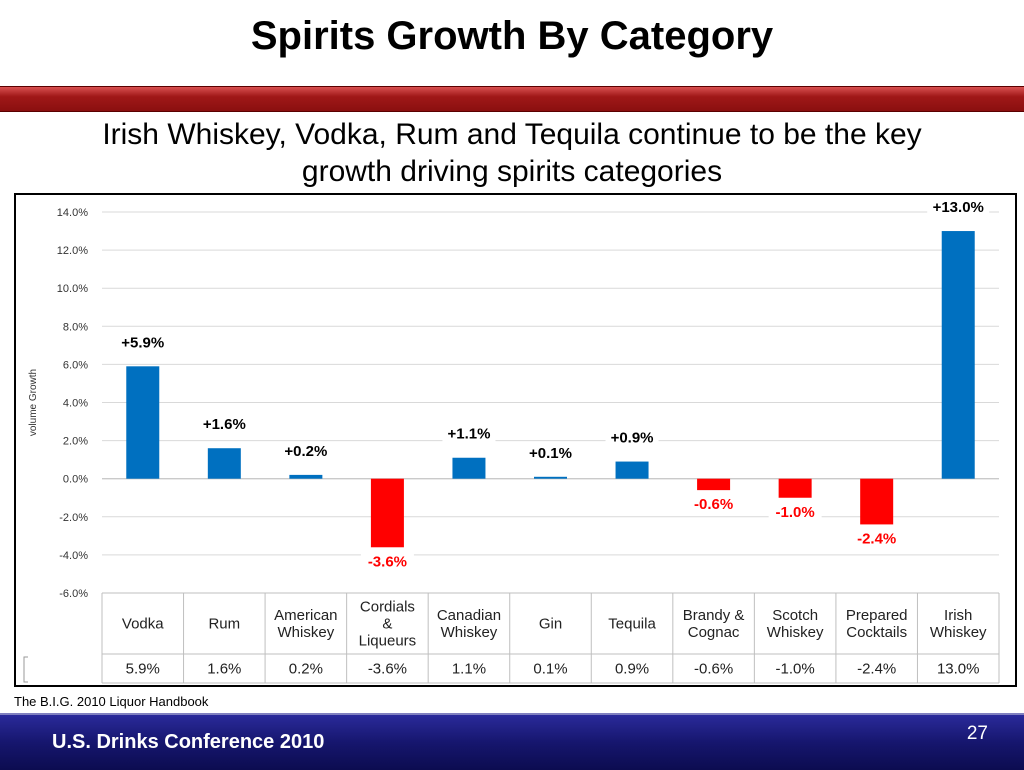 This screenshot has height=770, width=1024. What do you see at coordinates (143, 624) in the screenshot?
I see `category-label: Vodka` at bounding box center [143, 624].